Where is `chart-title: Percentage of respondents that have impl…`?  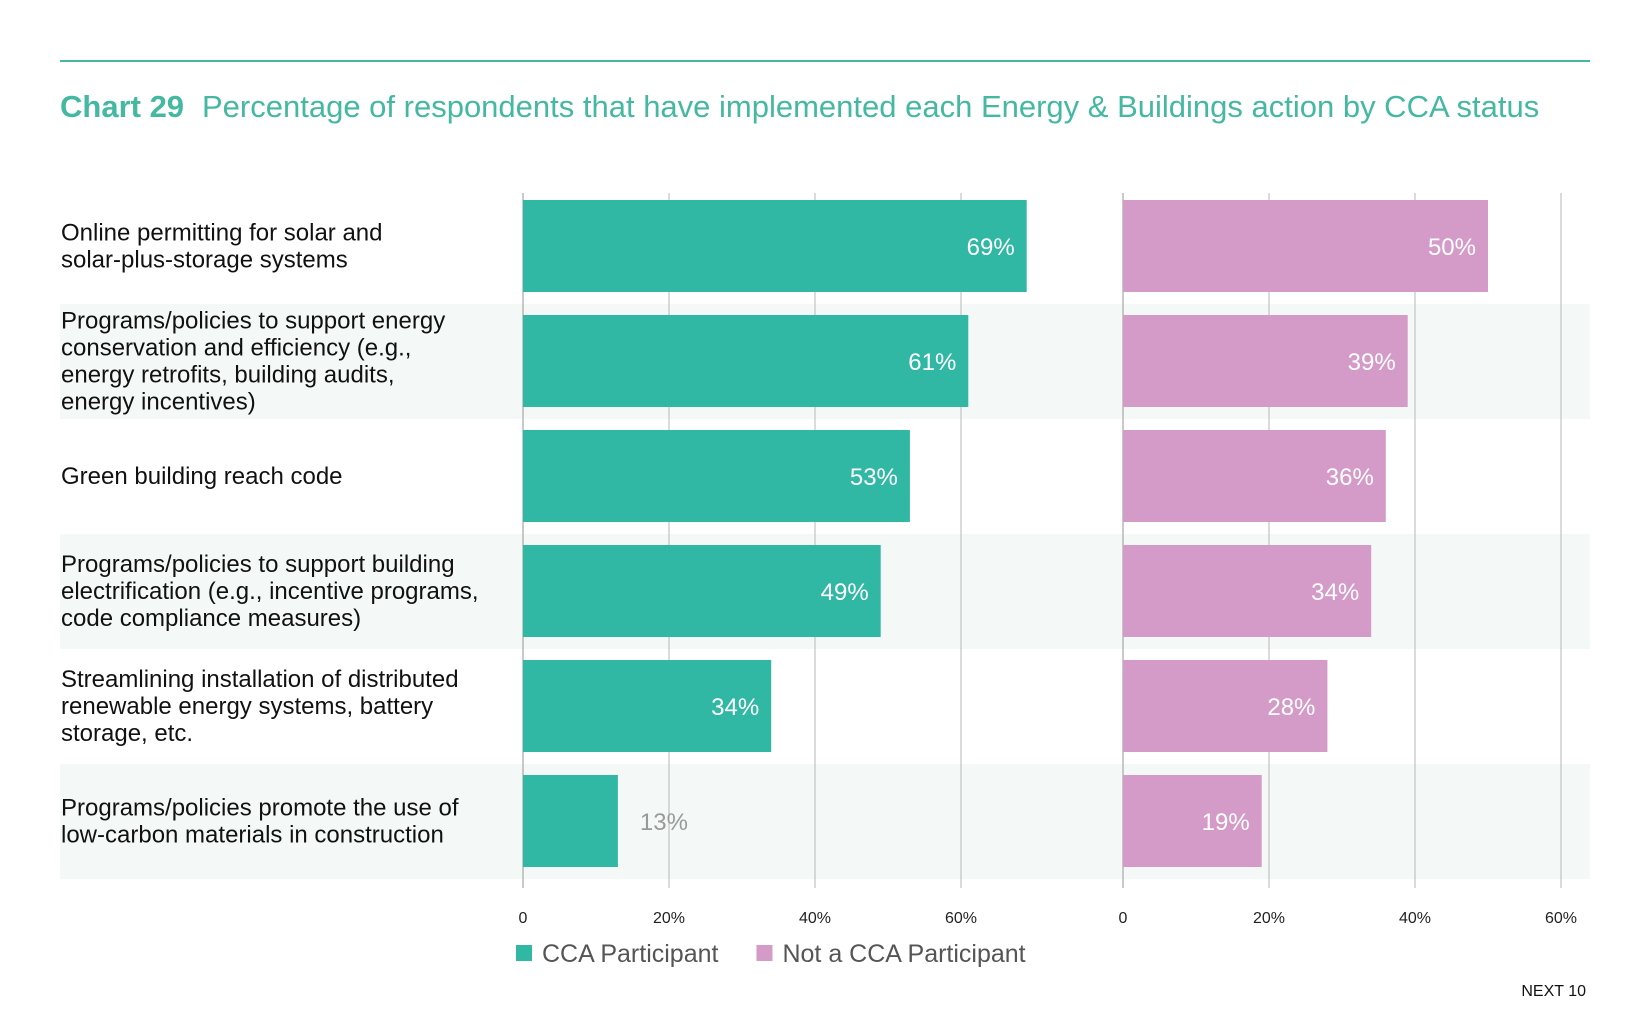 chart-title: Percentage of respondents that have impl… is located at coordinates (871, 106).